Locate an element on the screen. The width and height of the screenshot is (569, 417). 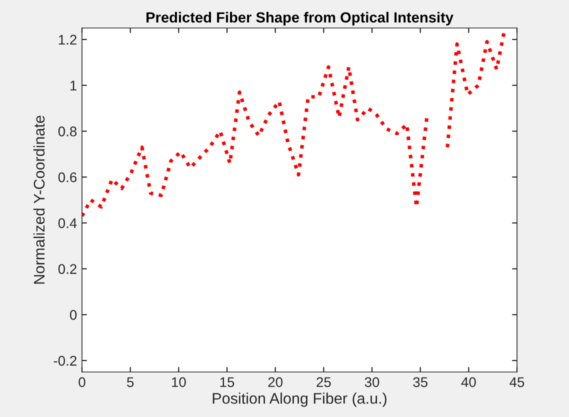
y-axis-title: Normalized Y-Coordinate is located at coordinates (39, 200).